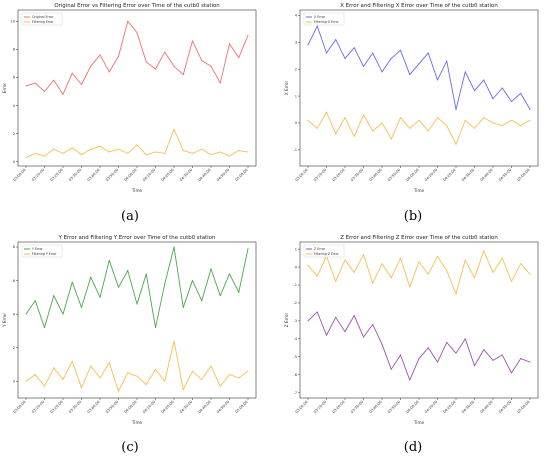 Image resolution: width=550 pixels, height=459 pixels. I want to click on y-tick-label: 6, so click(14, 78).